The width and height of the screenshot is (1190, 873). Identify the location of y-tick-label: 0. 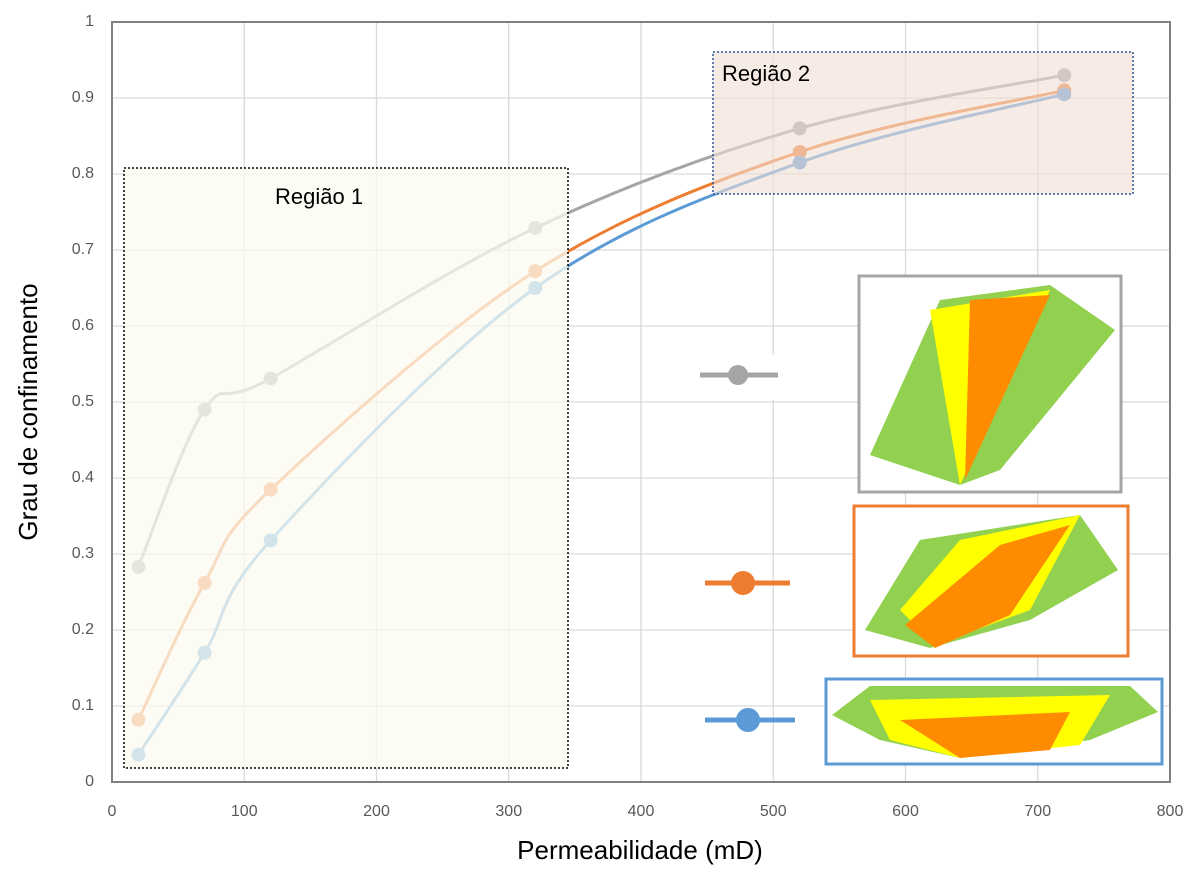
(89, 781).